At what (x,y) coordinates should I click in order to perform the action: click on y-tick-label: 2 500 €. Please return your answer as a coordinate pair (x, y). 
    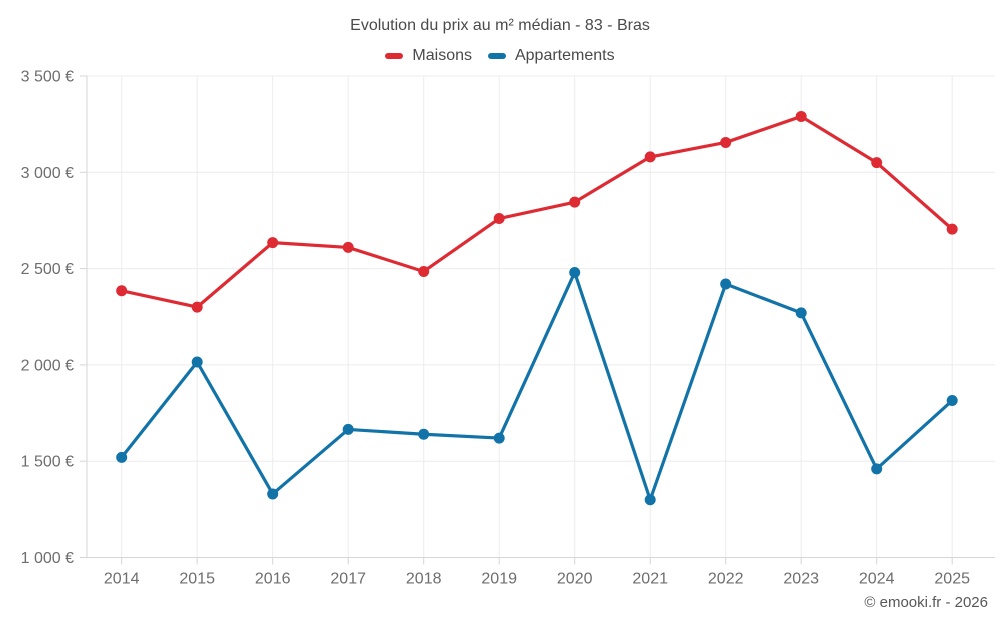
    Looking at the image, I should click on (47, 269).